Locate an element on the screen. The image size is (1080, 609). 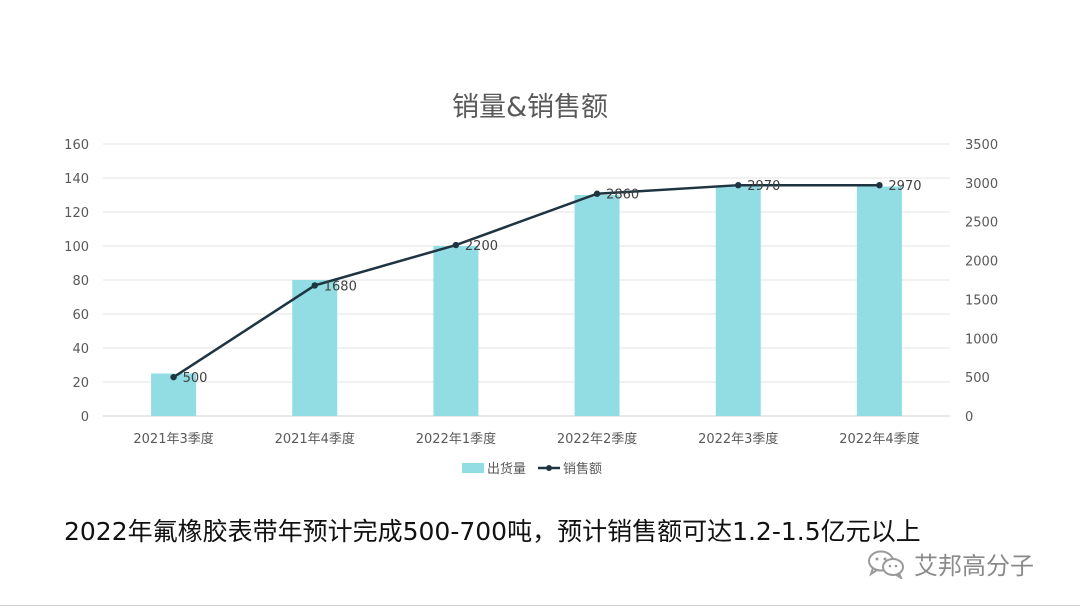
left-tick-label: 60 is located at coordinates (80, 315).